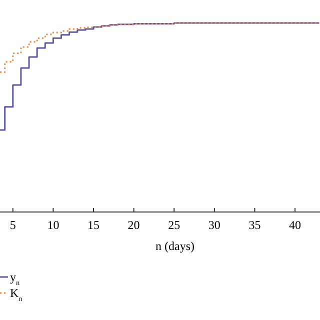 The height and width of the screenshot is (320, 320). Describe the element at coordinates (295, 225) in the screenshot. I see `x-tick-label: 40` at that location.